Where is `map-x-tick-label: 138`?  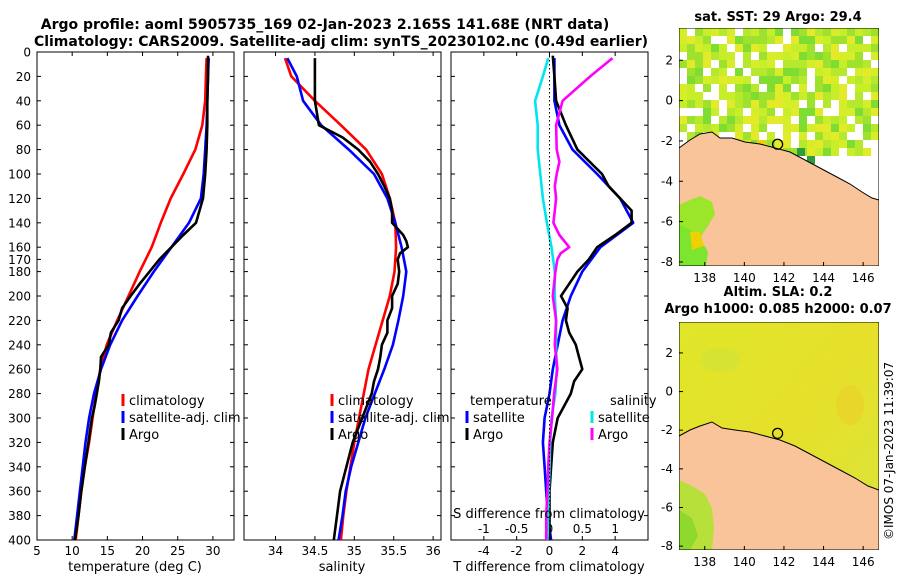
map-x-tick-label: 138 is located at coordinates (704, 562).